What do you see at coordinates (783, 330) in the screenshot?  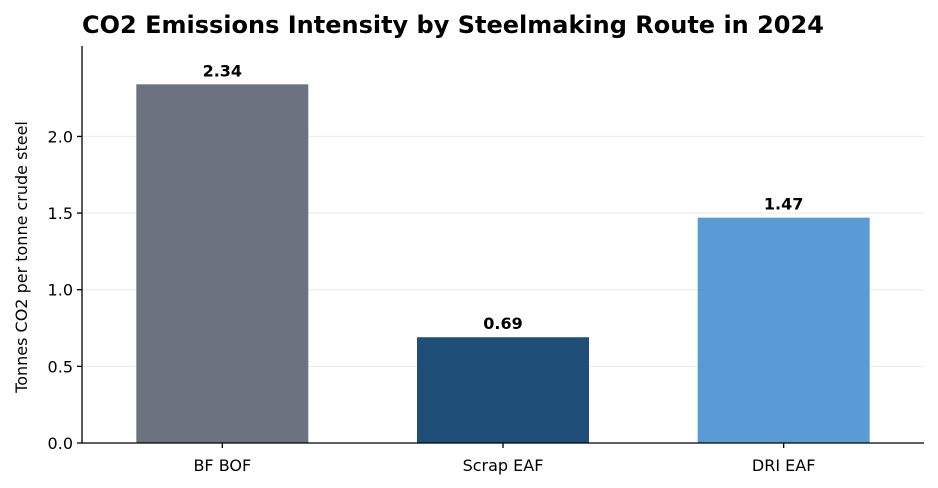 I see `bar-dri-eaf` at bounding box center [783, 330].